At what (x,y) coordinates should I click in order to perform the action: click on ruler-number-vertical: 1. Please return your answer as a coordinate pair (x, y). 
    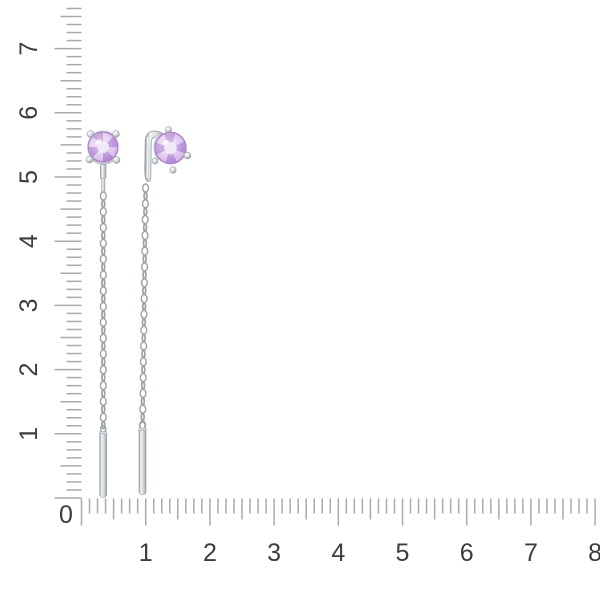
    Looking at the image, I should click on (29, 434).